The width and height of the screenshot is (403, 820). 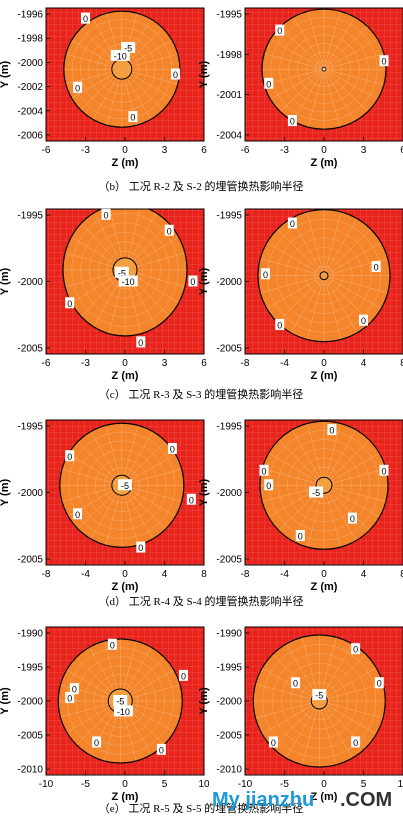 What do you see at coordinates (229, 136) in the screenshot?
I see `y-tick-label: -2004` at bounding box center [229, 136].